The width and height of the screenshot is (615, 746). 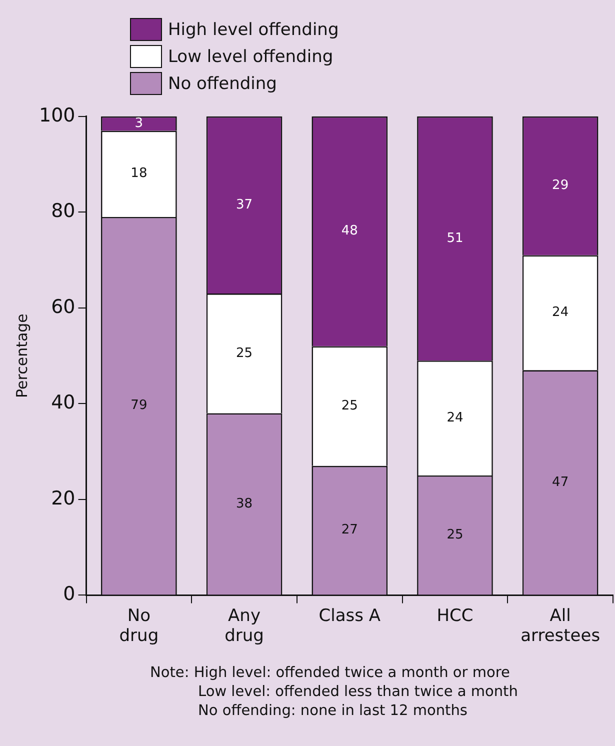 I want to click on x-tick-label: No drug, so click(x=139, y=626).